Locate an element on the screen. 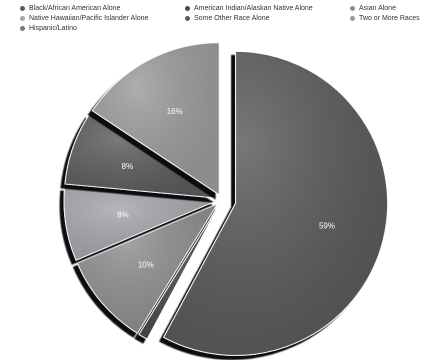  slice-data-label: 16% is located at coordinates (175, 111).